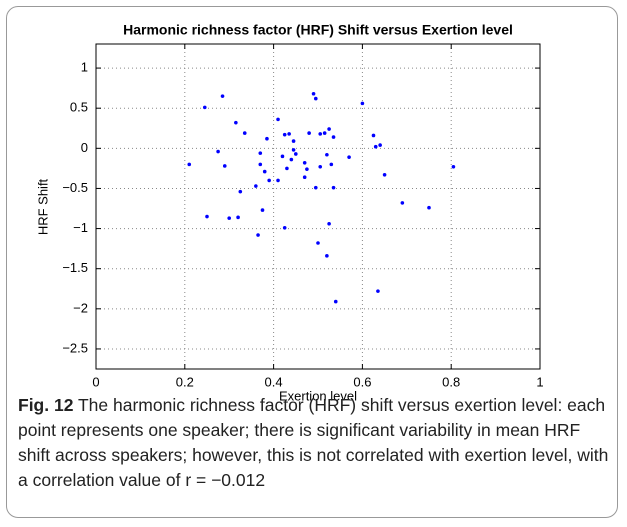  What do you see at coordinates (80, 307) in the screenshot?
I see `y-tick-label: −2` at bounding box center [80, 307].